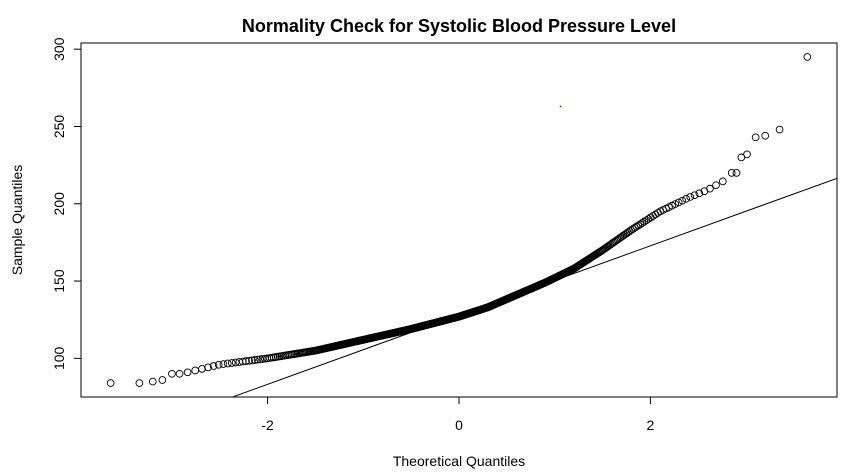 The width and height of the screenshot is (848, 473). Describe the element at coordinates (459, 461) in the screenshot. I see `x-axis-label: Theoretical Quantiles` at that location.